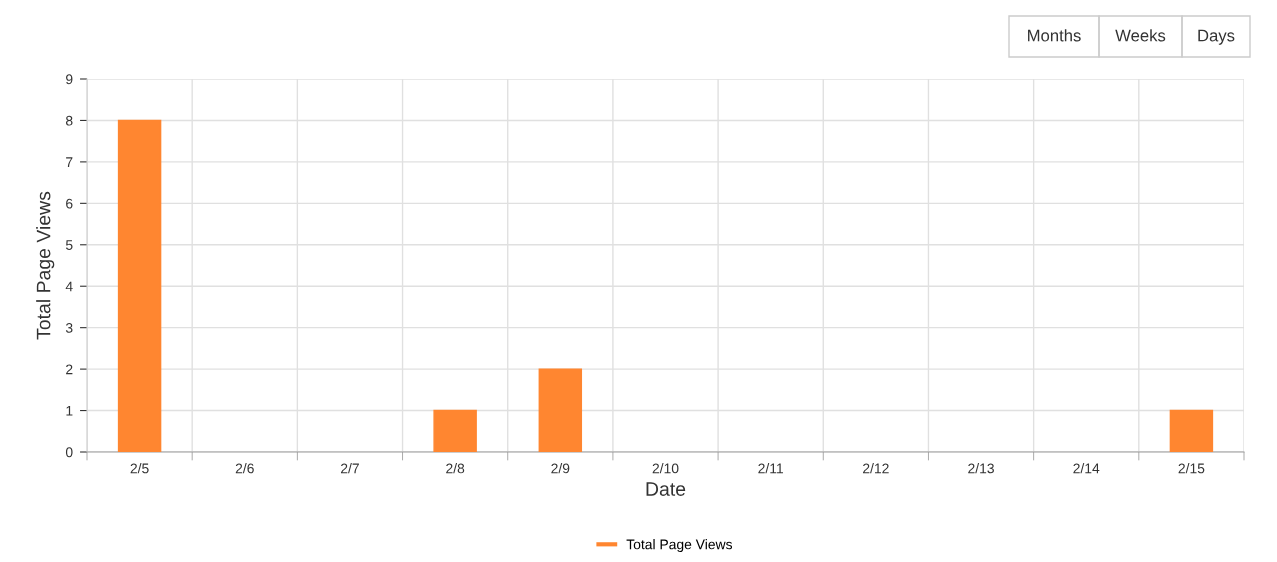 This screenshot has height=562, width=1277. What do you see at coordinates (1140, 35) in the screenshot?
I see `text: Weeks` at bounding box center [1140, 35].